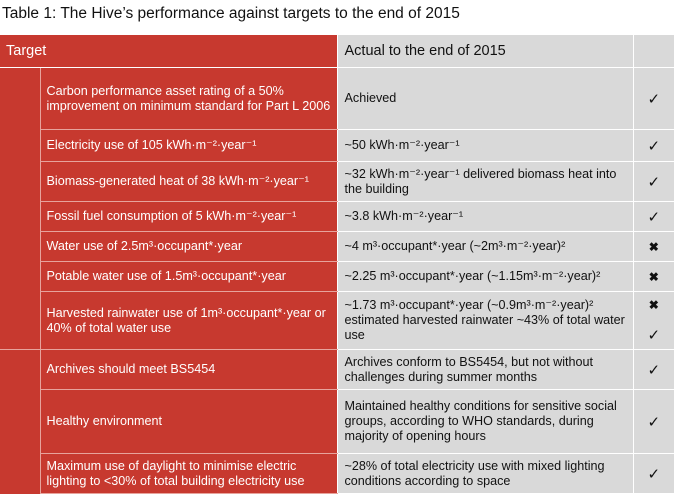  Describe the element at coordinates (188, 145) in the screenshot. I see `target-cell: Electricity use of 105 kWh·m⁻²·year⁻¹` at that location.